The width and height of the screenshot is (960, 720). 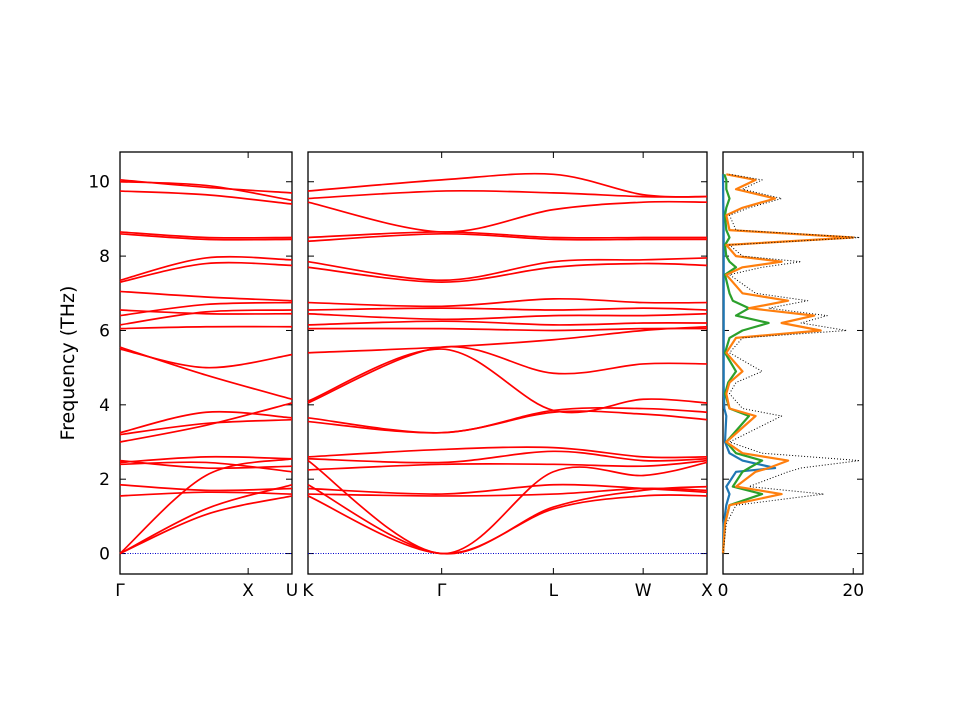 I want to click on y-tick-label: 10, so click(x=99, y=183).